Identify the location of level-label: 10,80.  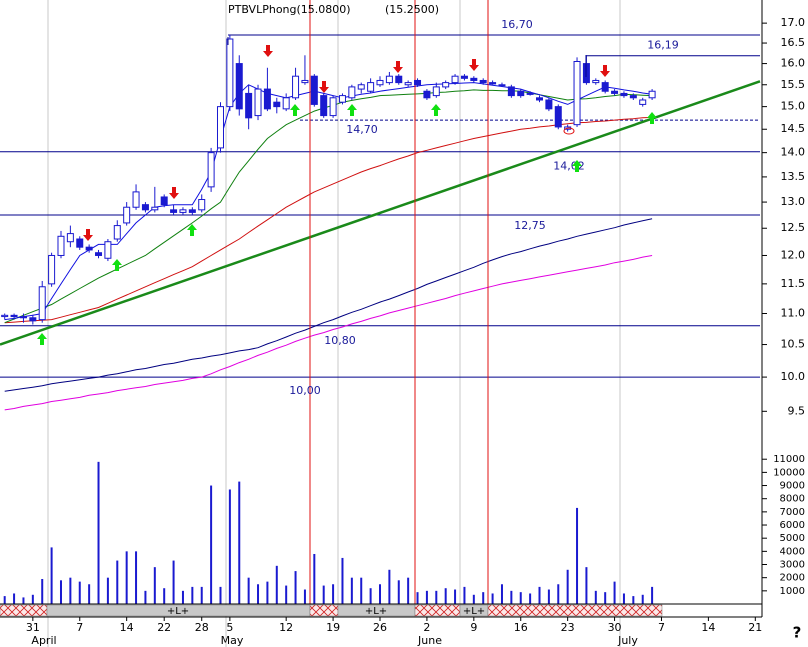
(340, 340).